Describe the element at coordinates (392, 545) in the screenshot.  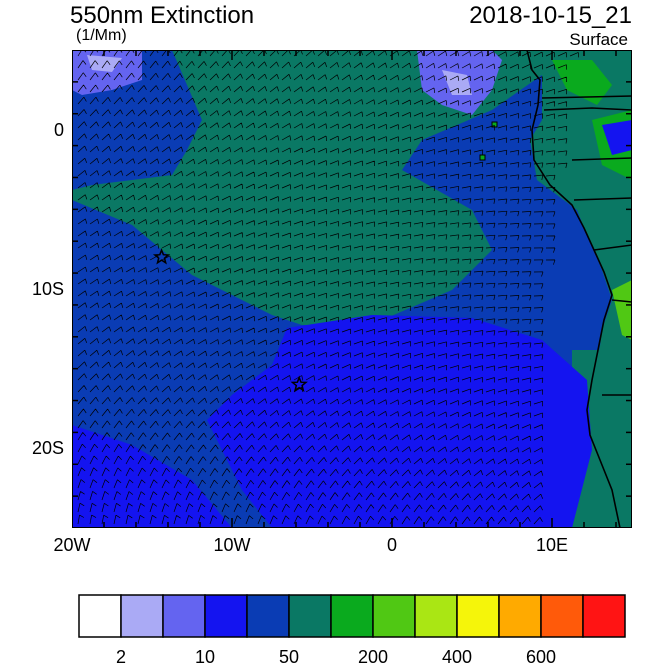
I see `x-tick-label: 0` at that location.